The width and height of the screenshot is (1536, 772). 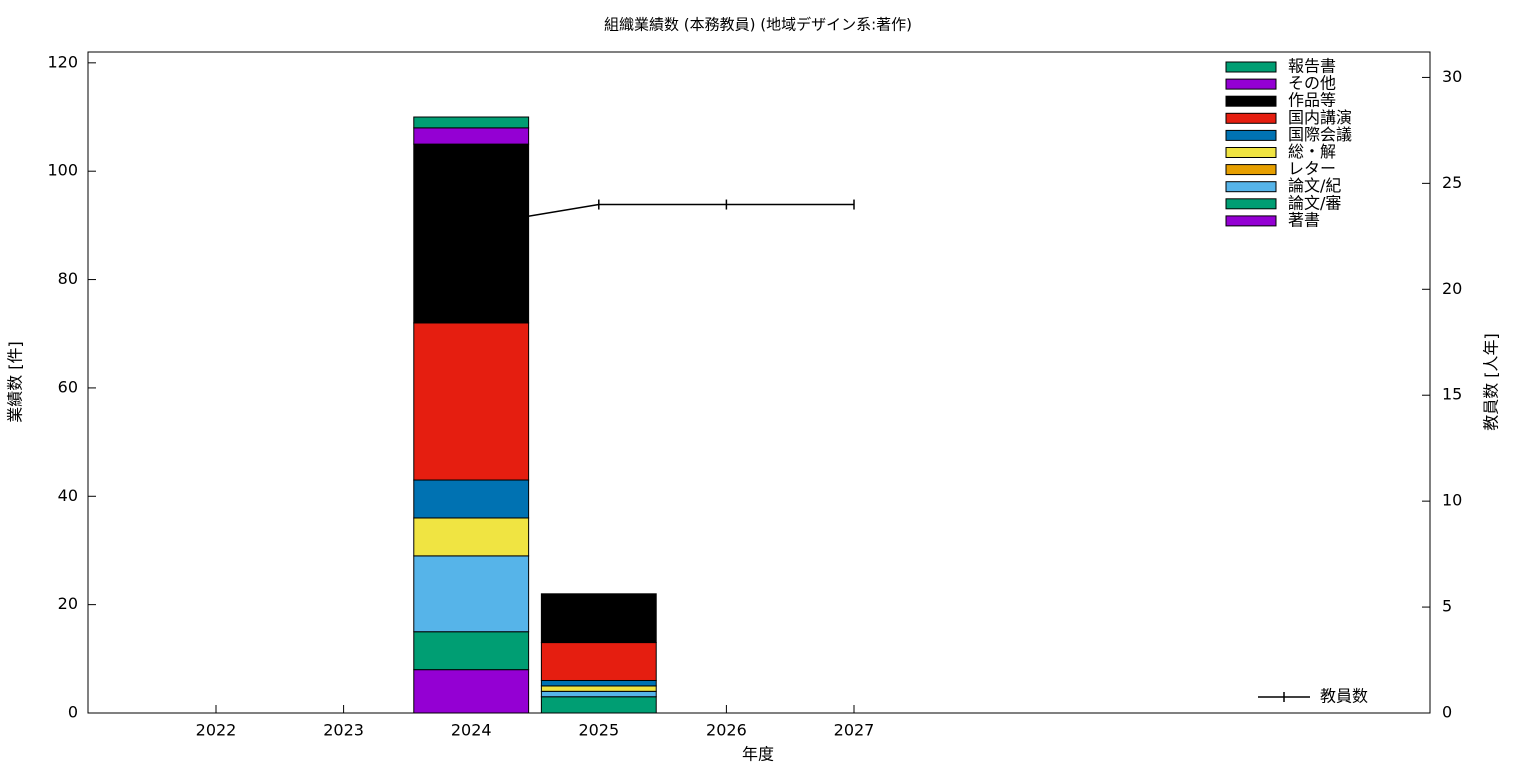 What do you see at coordinates (726, 730) in the screenshot?
I see `x-tick-label: 2026` at bounding box center [726, 730].